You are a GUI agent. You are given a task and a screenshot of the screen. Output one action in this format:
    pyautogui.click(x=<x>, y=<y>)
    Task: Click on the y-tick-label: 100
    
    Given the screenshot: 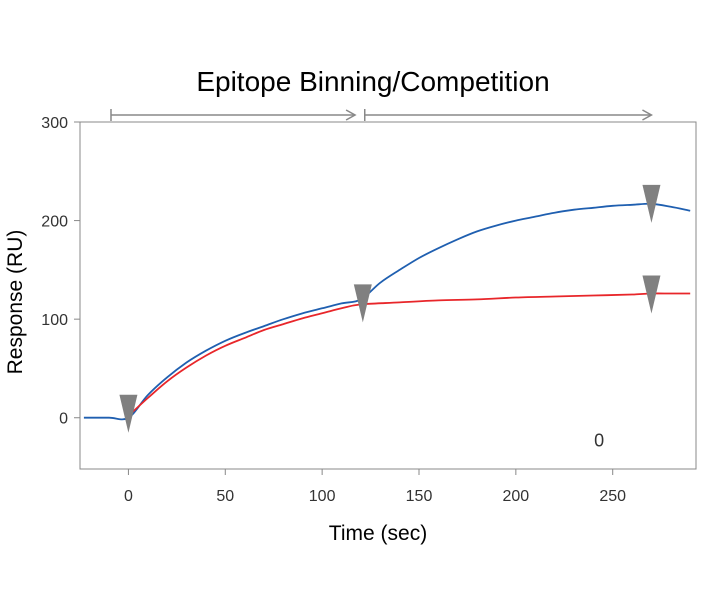 What is the action you would take?
    pyautogui.click(x=54, y=320)
    